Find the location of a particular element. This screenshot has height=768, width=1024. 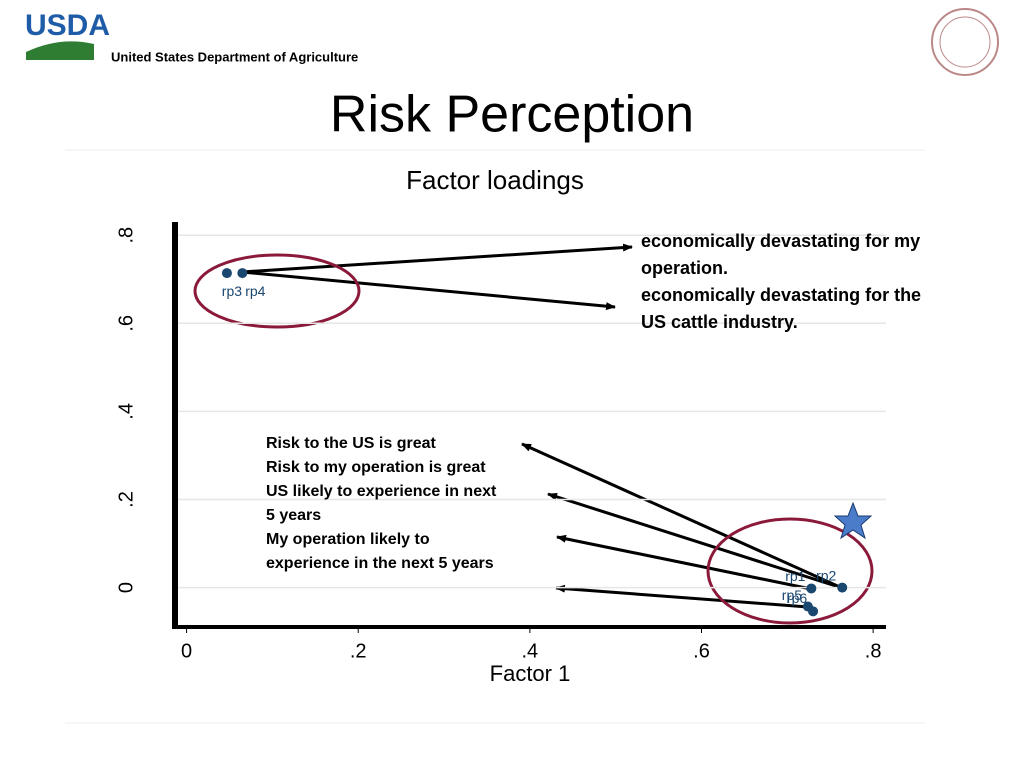

annotation: US likely to experience in next is located at coordinates (381, 491).